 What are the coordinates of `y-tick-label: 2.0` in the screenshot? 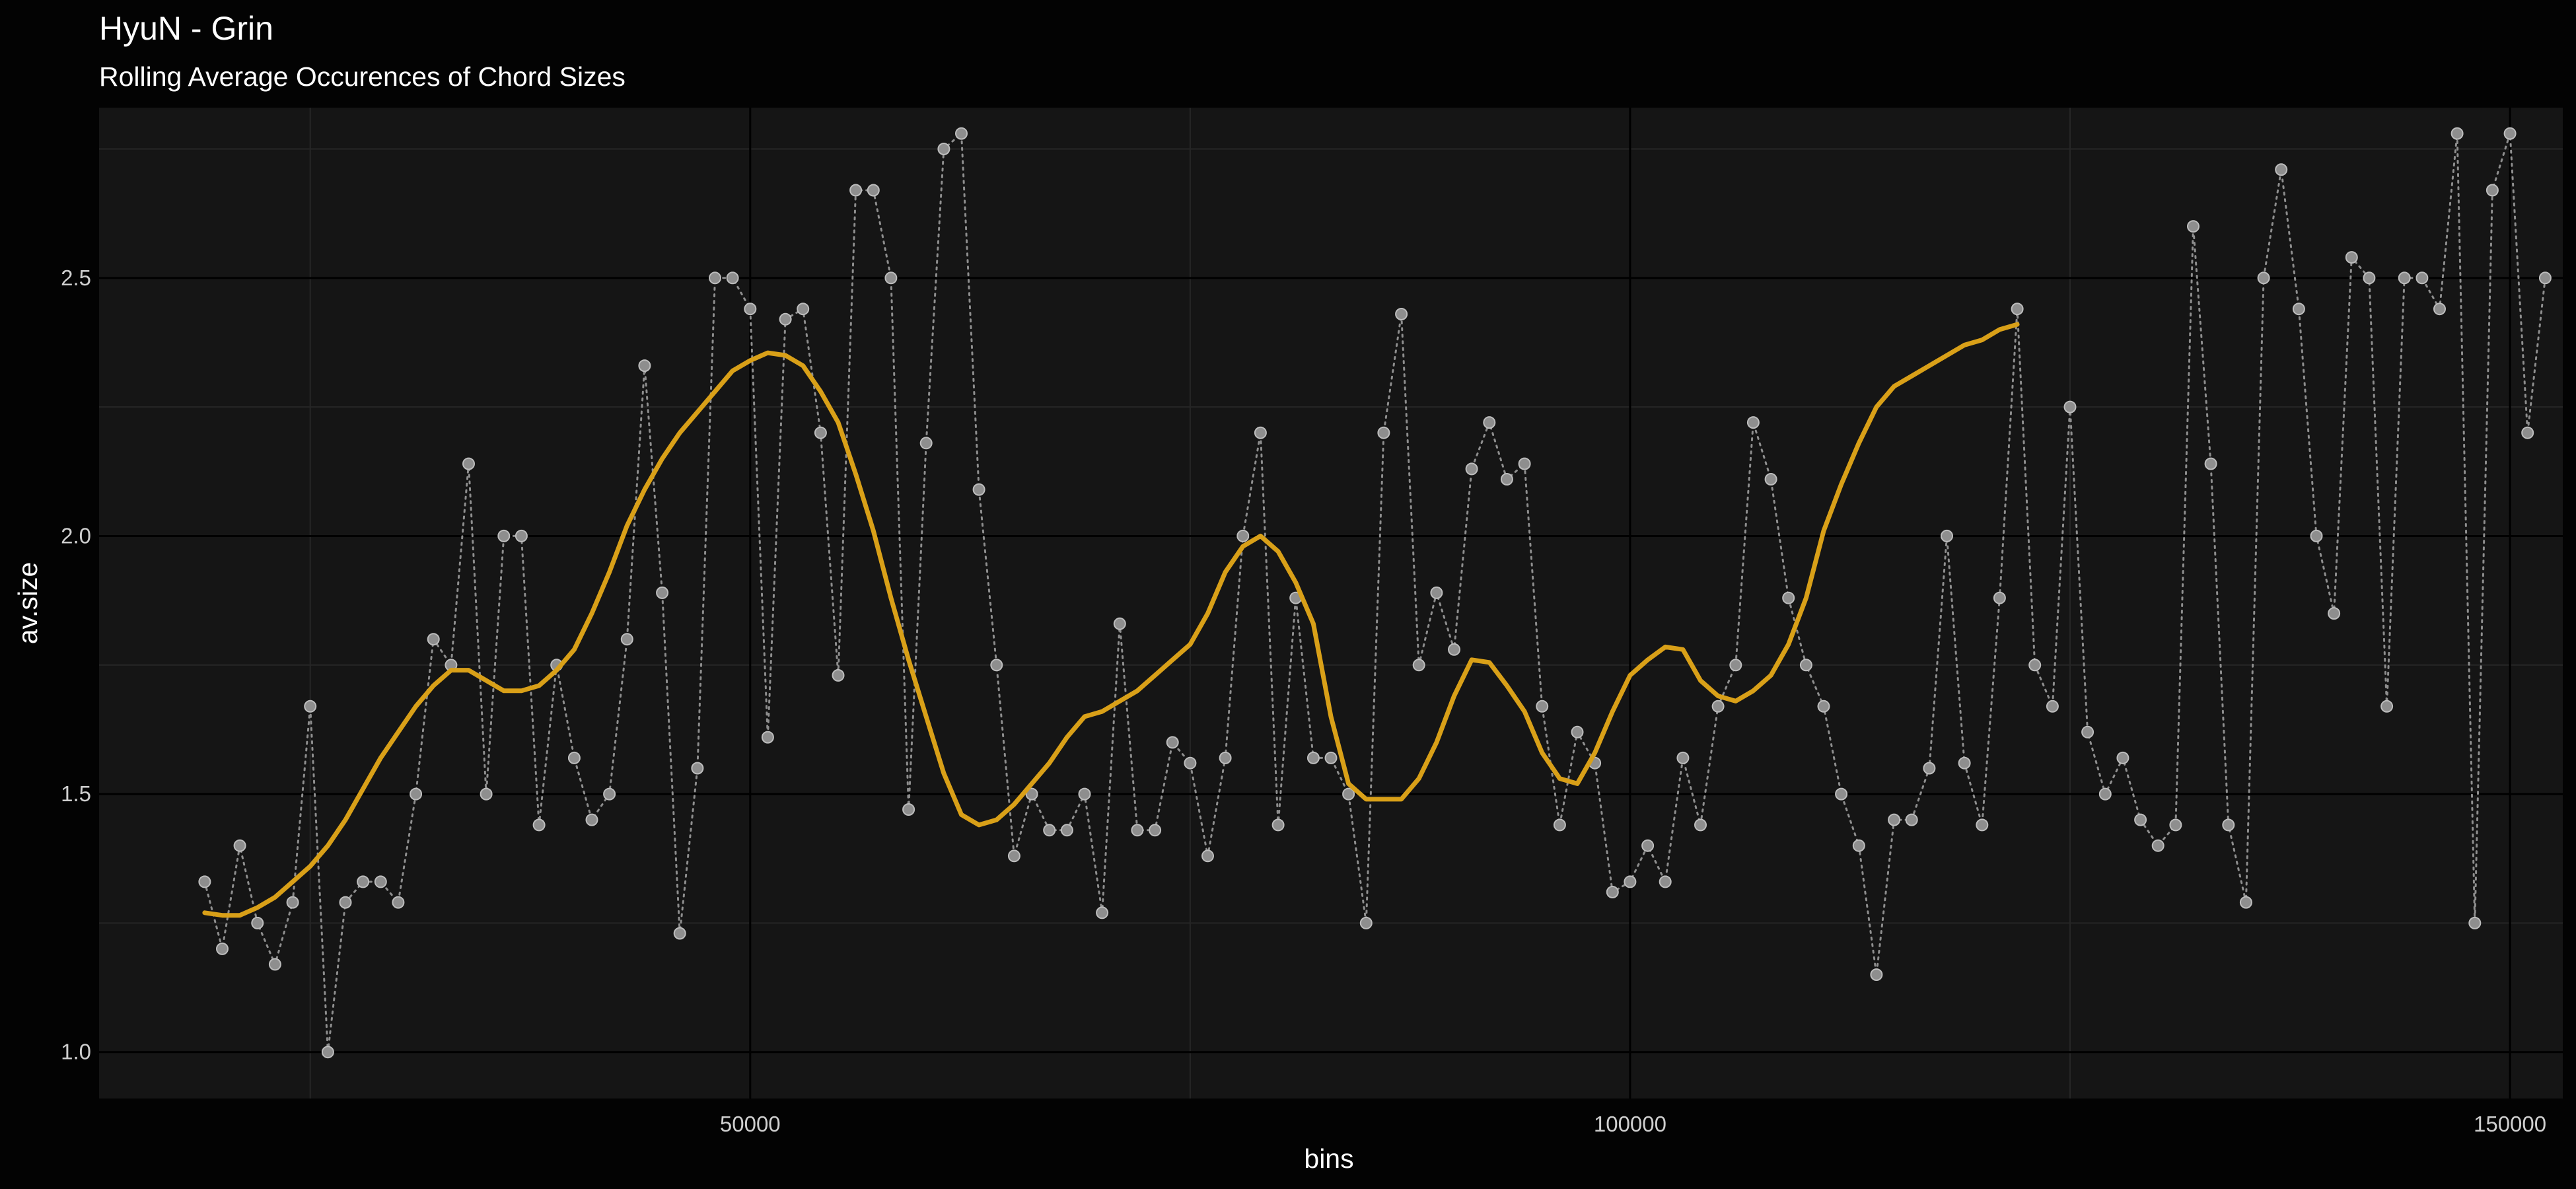 It's located at (76, 535).